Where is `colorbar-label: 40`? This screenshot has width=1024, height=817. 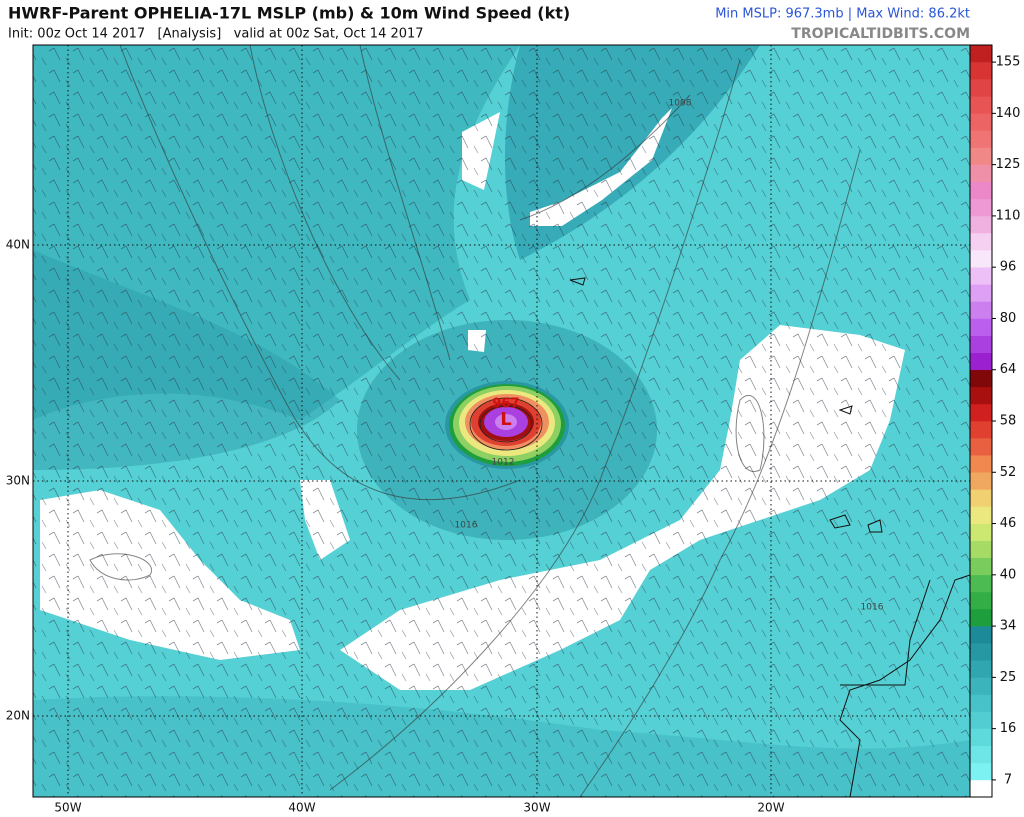
colorbar-label: 40 is located at coordinates (1008, 574).